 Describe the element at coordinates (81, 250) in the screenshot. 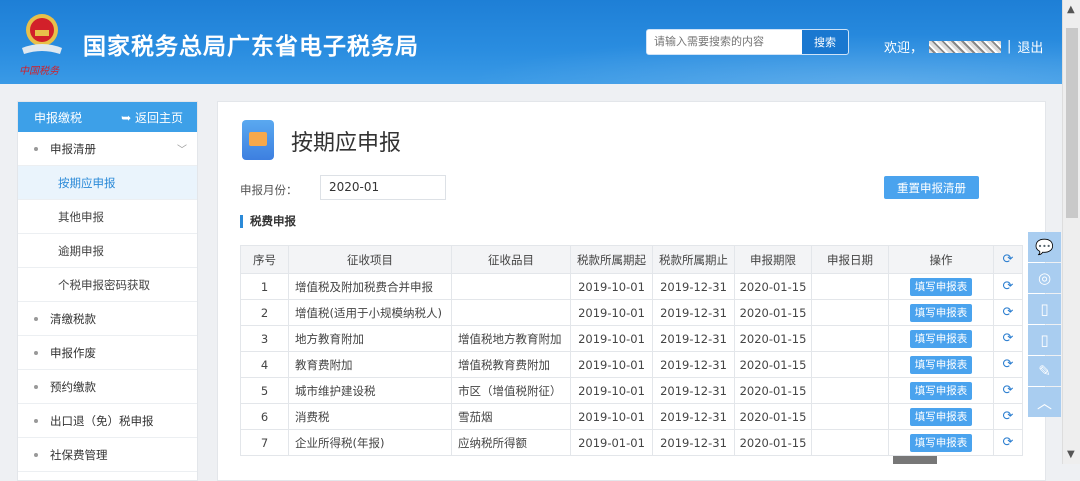

I see `sidebar-item-label: 逾期申报` at that location.